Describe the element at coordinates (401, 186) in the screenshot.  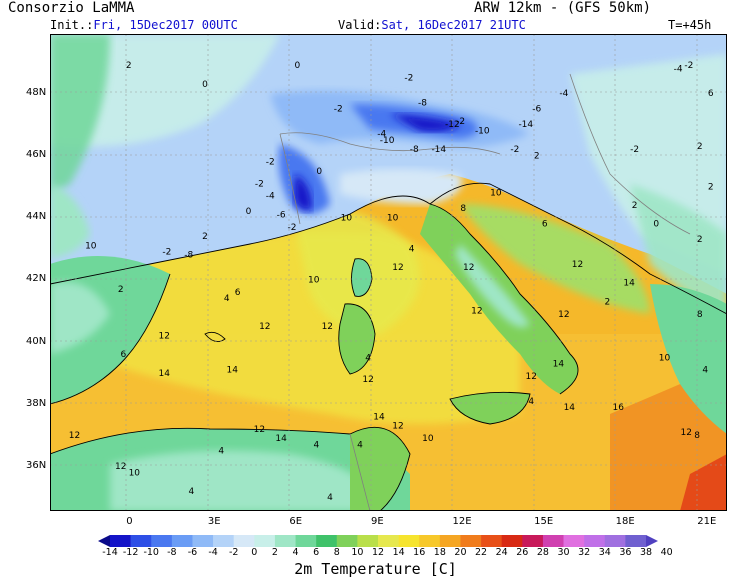
I see `po-valley` at that location.